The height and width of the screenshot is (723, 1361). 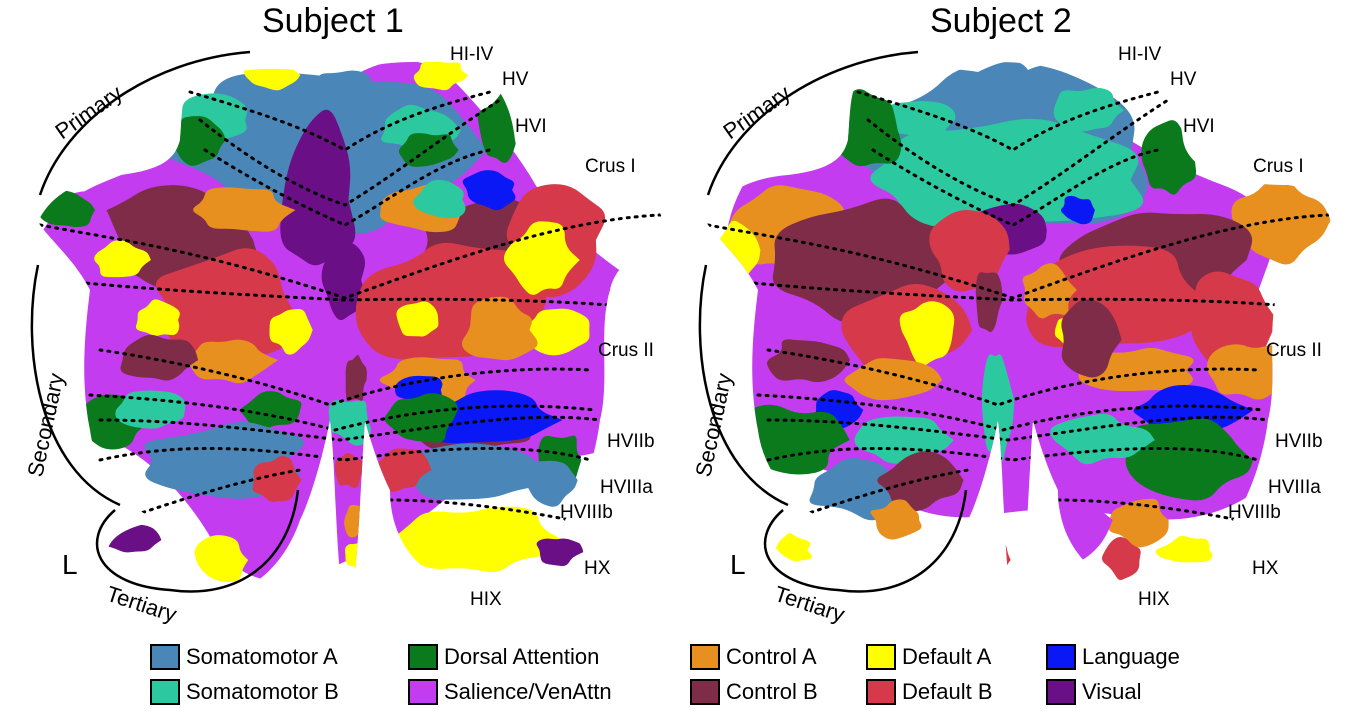 I want to click on legend-swatch-somatomotor-b, so click(x=165, y=692).